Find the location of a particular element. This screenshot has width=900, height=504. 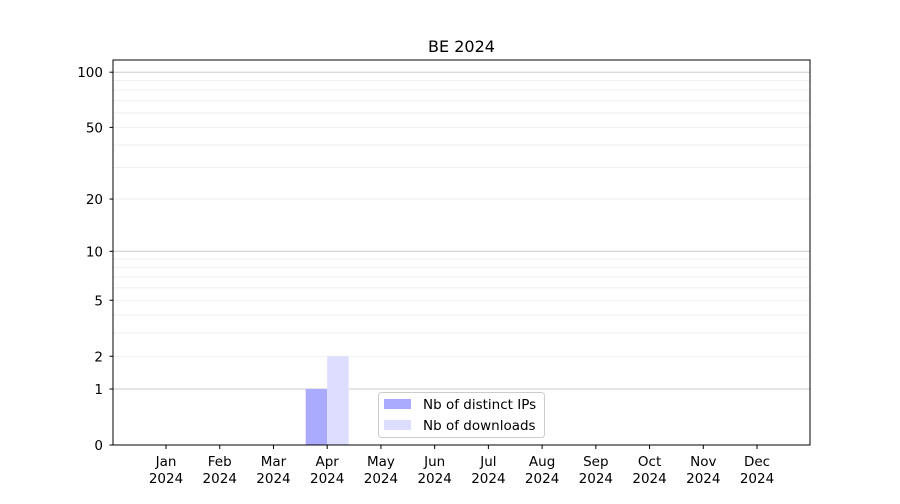

legend-label-ips: Nb of distinct IPs is located at coordinates (479, 405).